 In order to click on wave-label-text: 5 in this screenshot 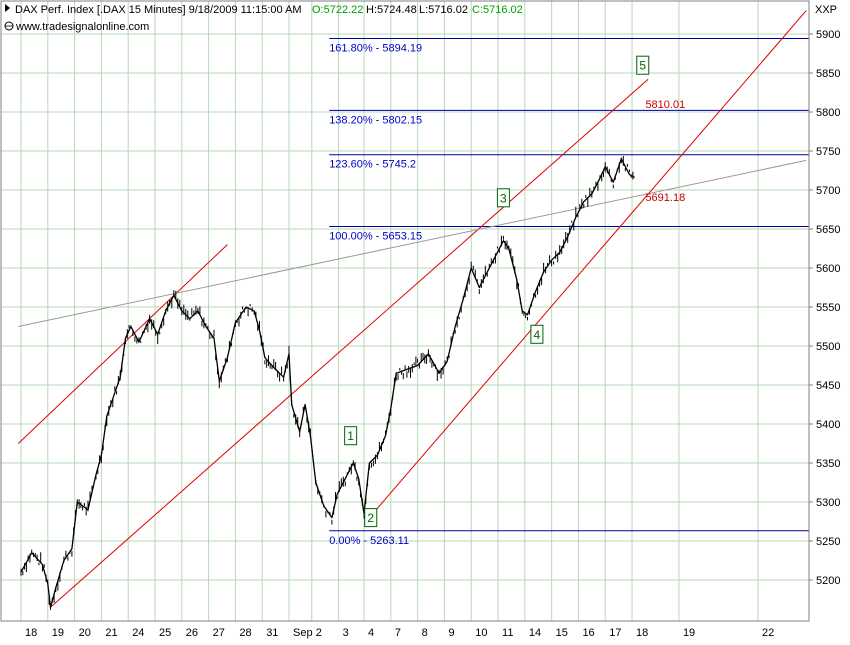, I will do `click(642, 66)`.